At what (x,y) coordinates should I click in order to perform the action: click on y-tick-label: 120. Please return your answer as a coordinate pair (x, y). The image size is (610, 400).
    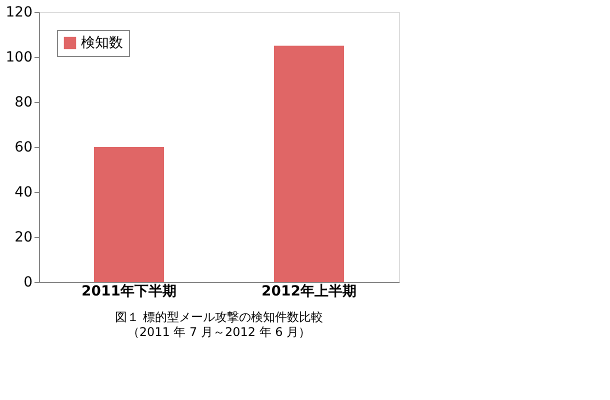
    Looking at the image, I should click on (19, 12).